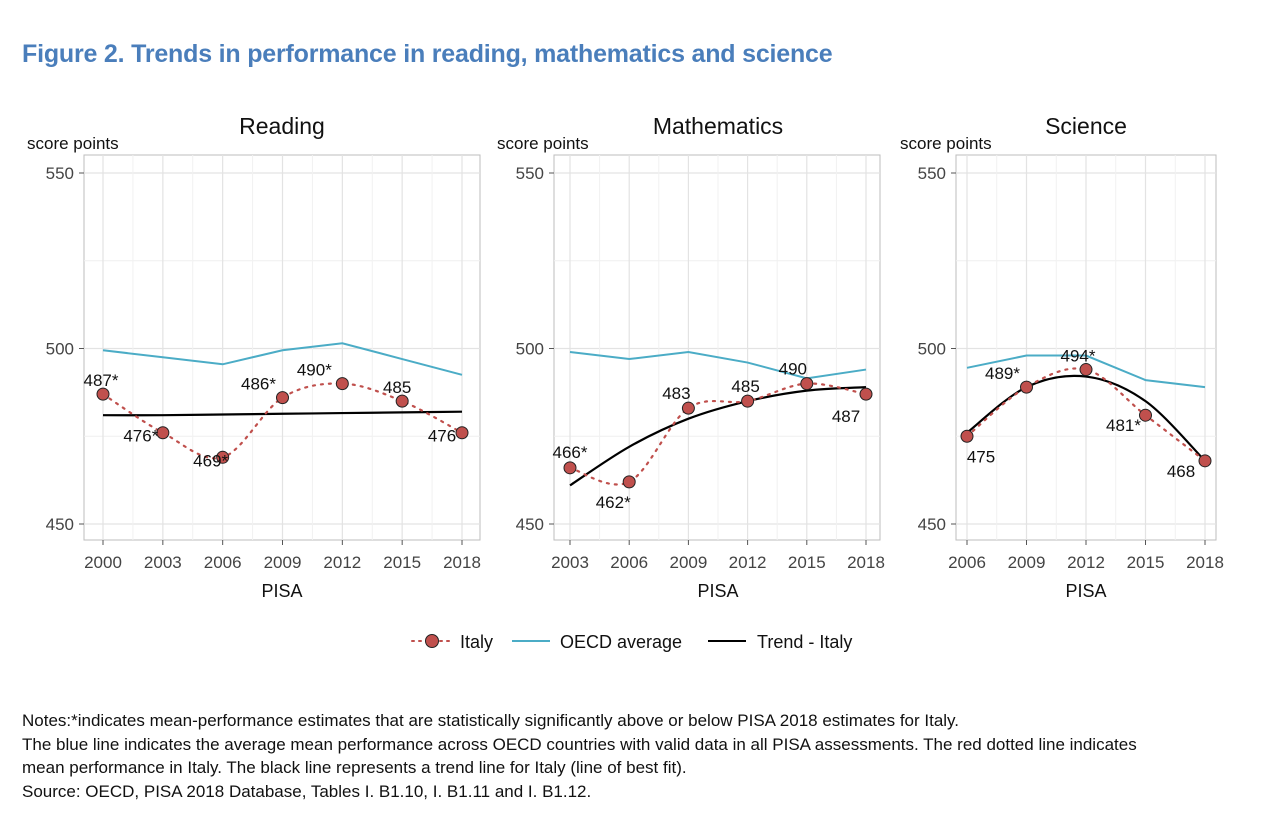  I want to click on legend-item-oecd: OECD average, so click(597, 642).